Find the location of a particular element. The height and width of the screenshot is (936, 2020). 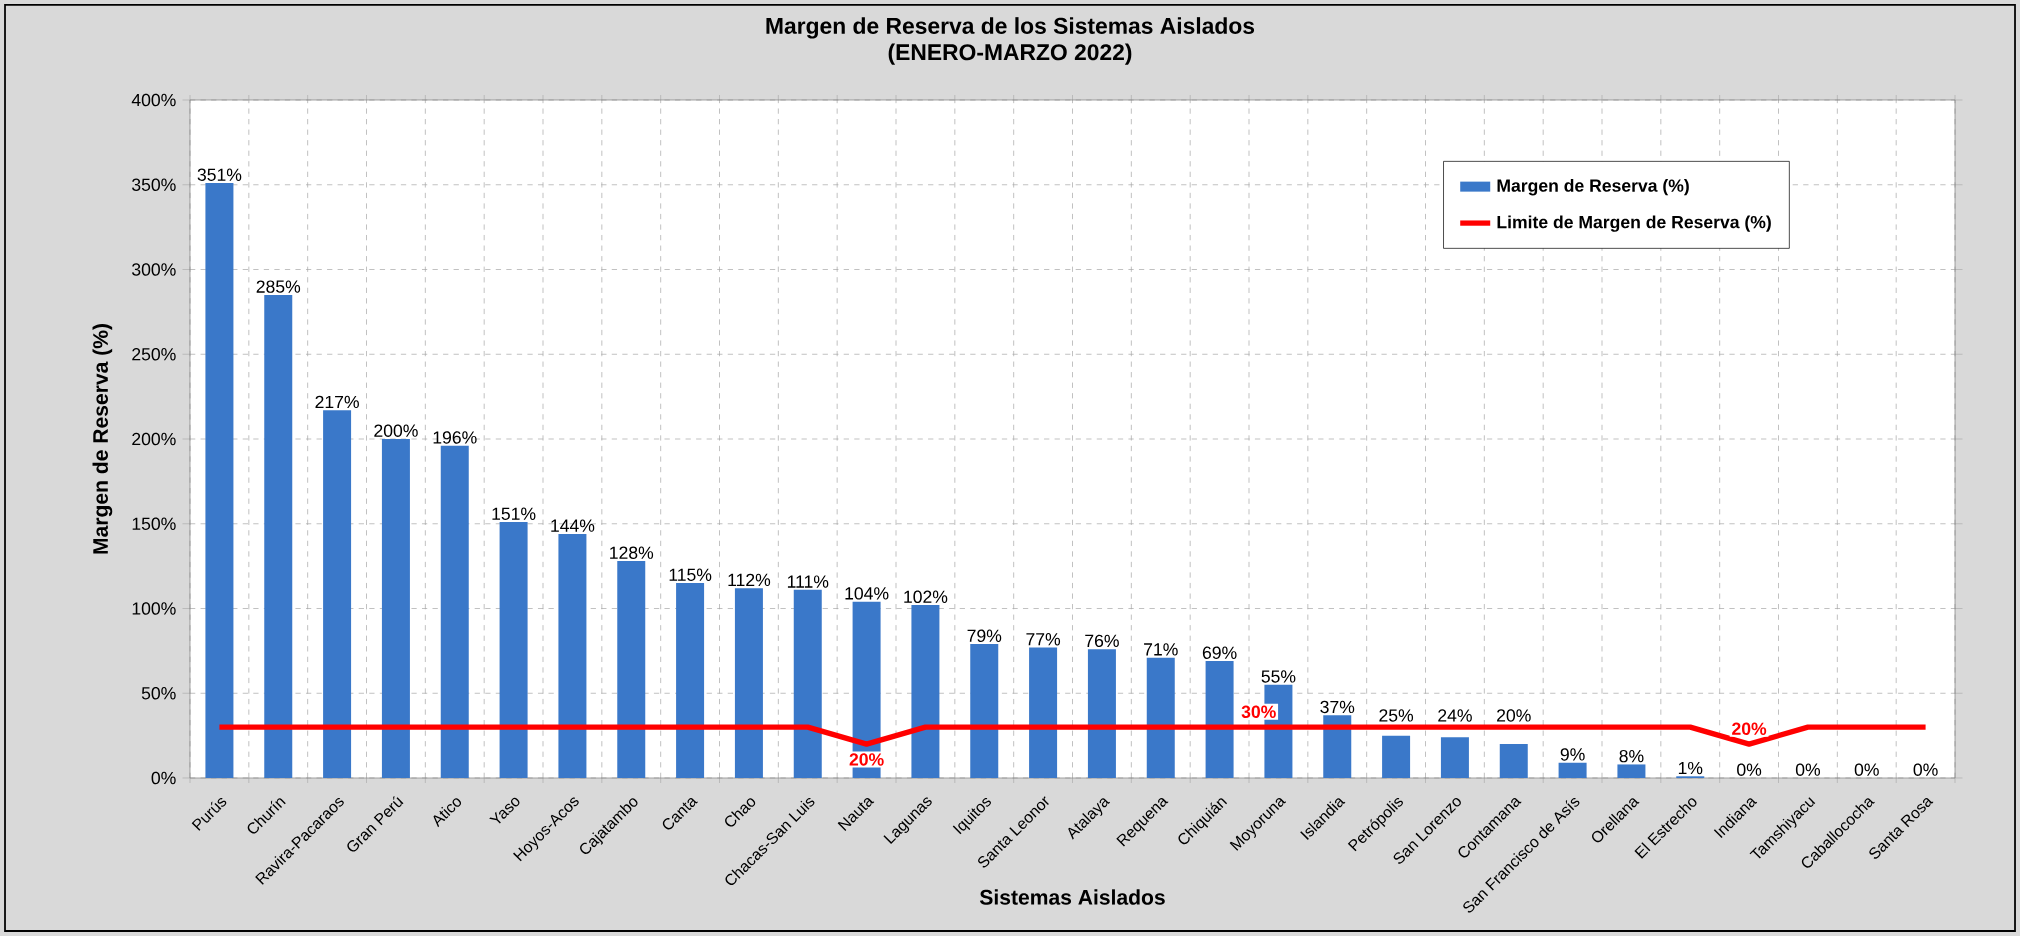

data-label: 151% is located at coordinates (514, 513).